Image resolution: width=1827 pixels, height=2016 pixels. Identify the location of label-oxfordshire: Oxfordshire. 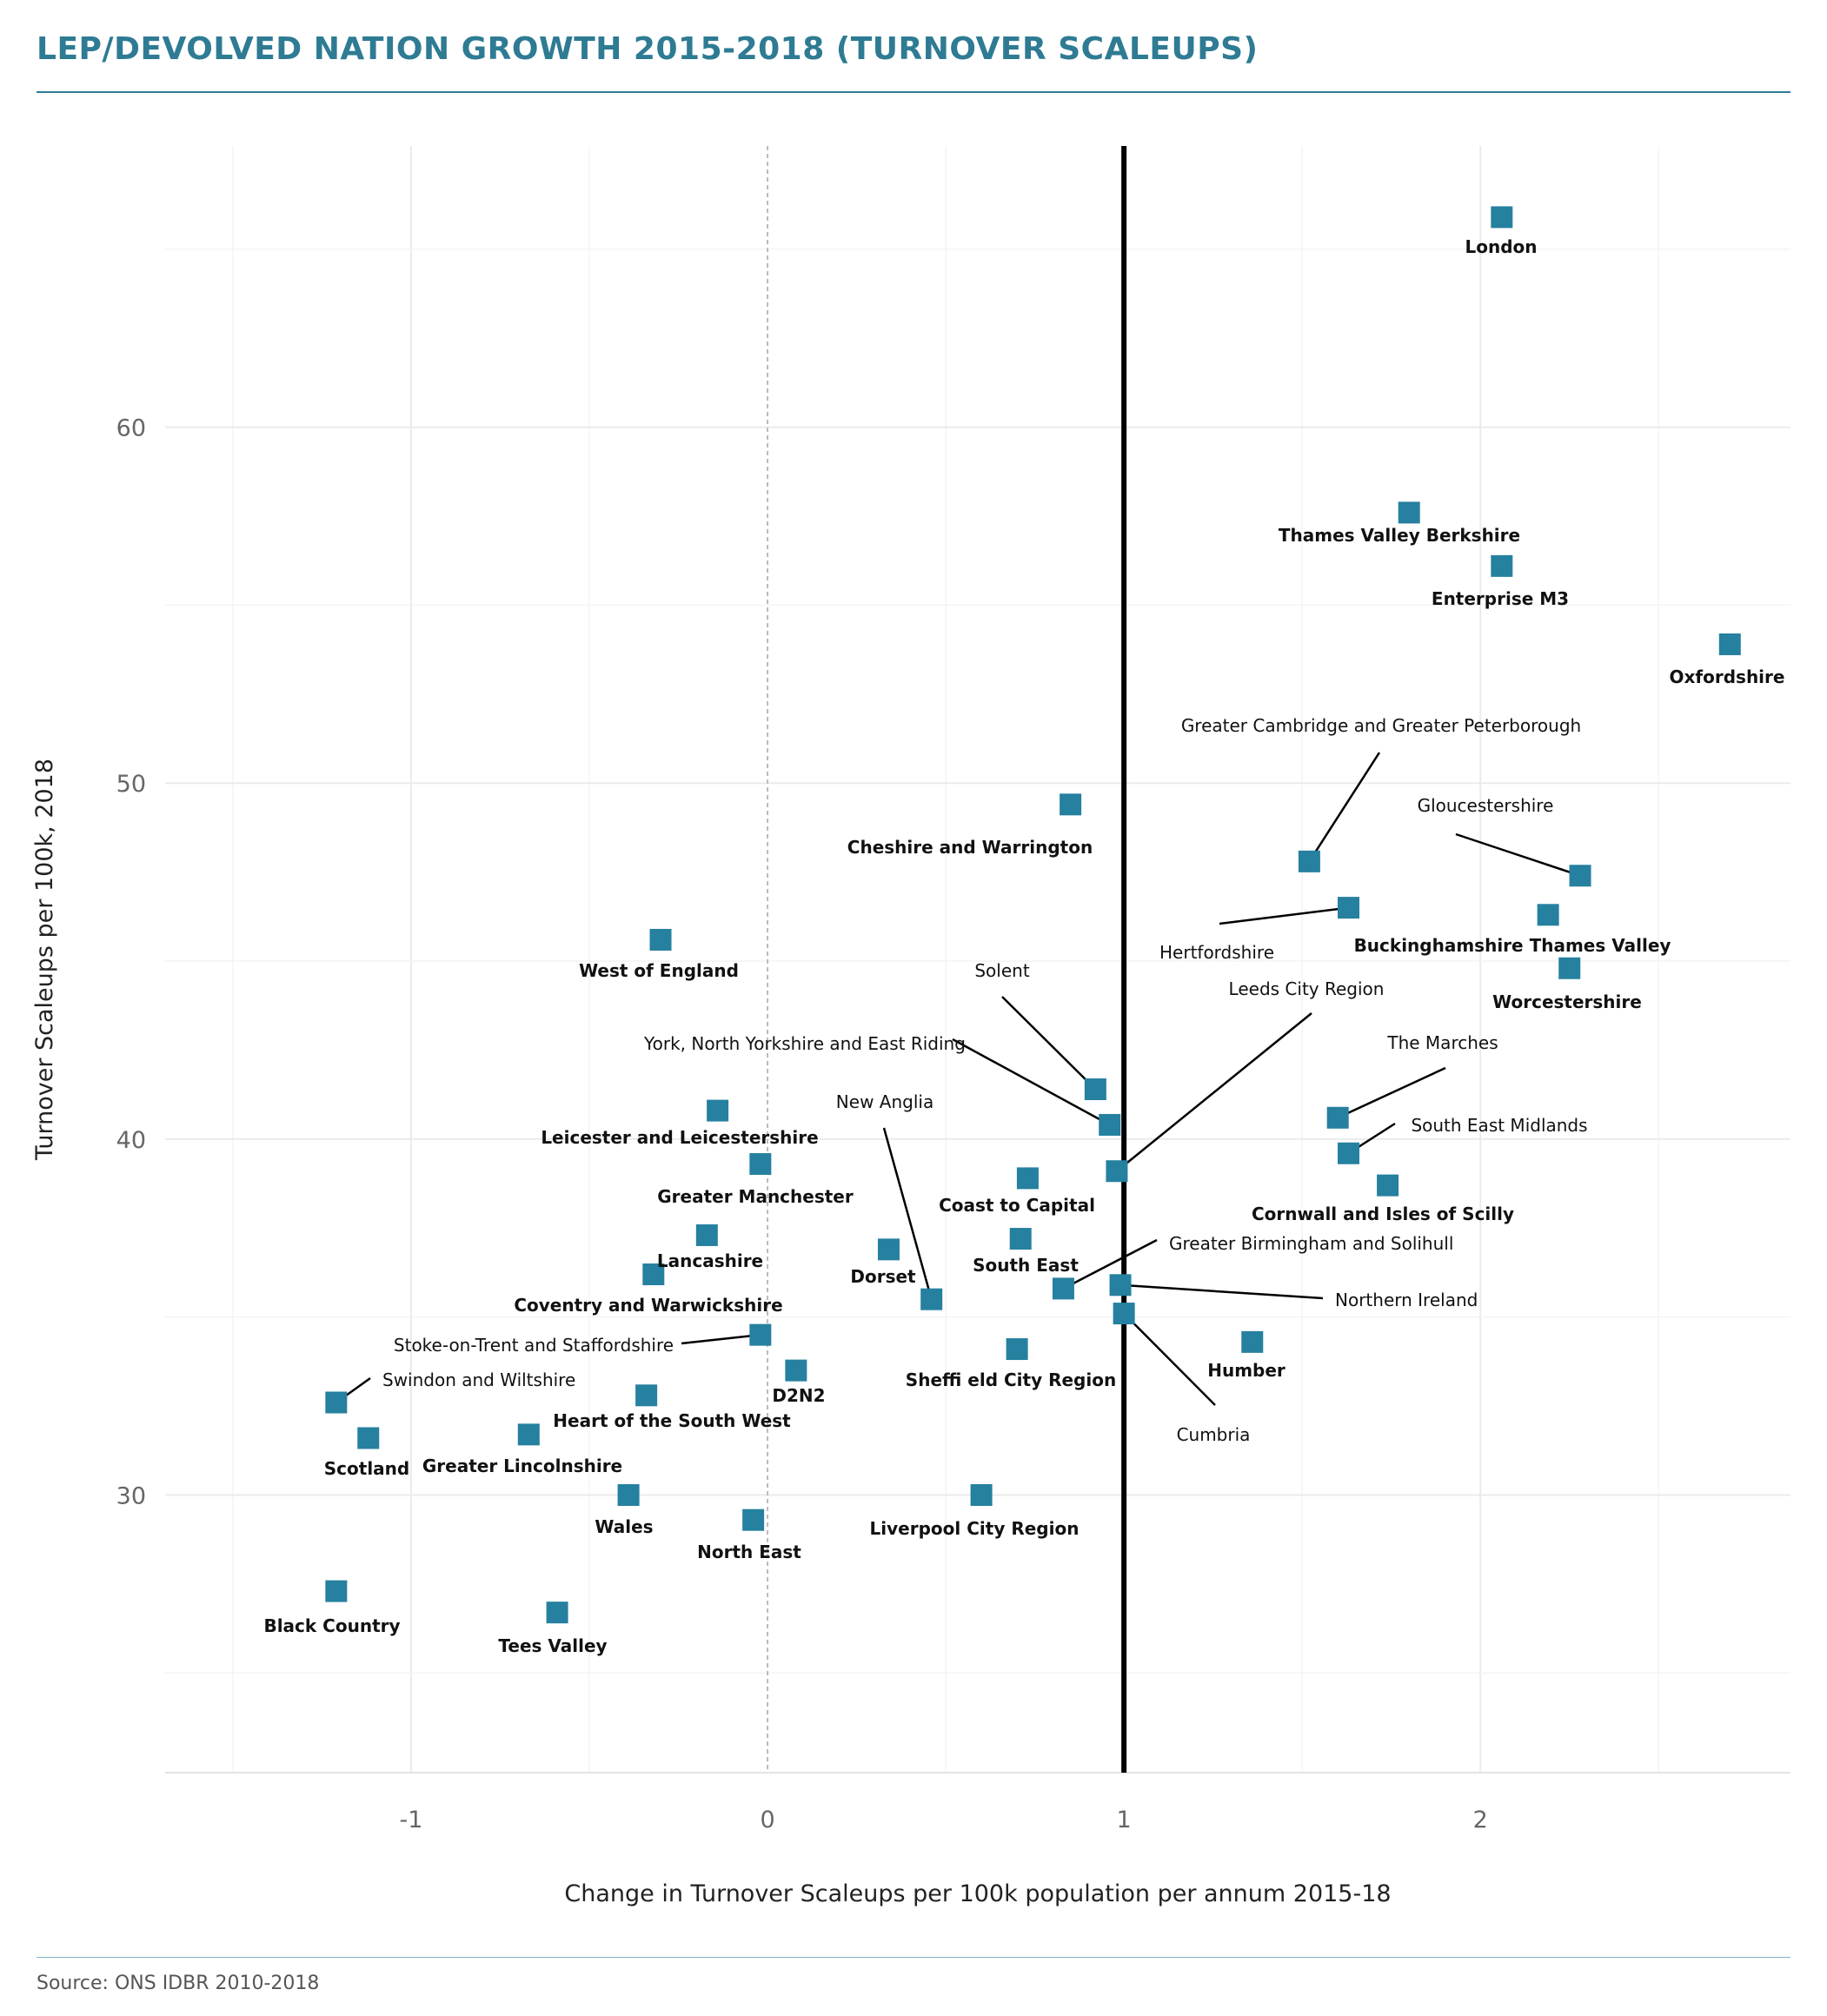
(1728, 676).